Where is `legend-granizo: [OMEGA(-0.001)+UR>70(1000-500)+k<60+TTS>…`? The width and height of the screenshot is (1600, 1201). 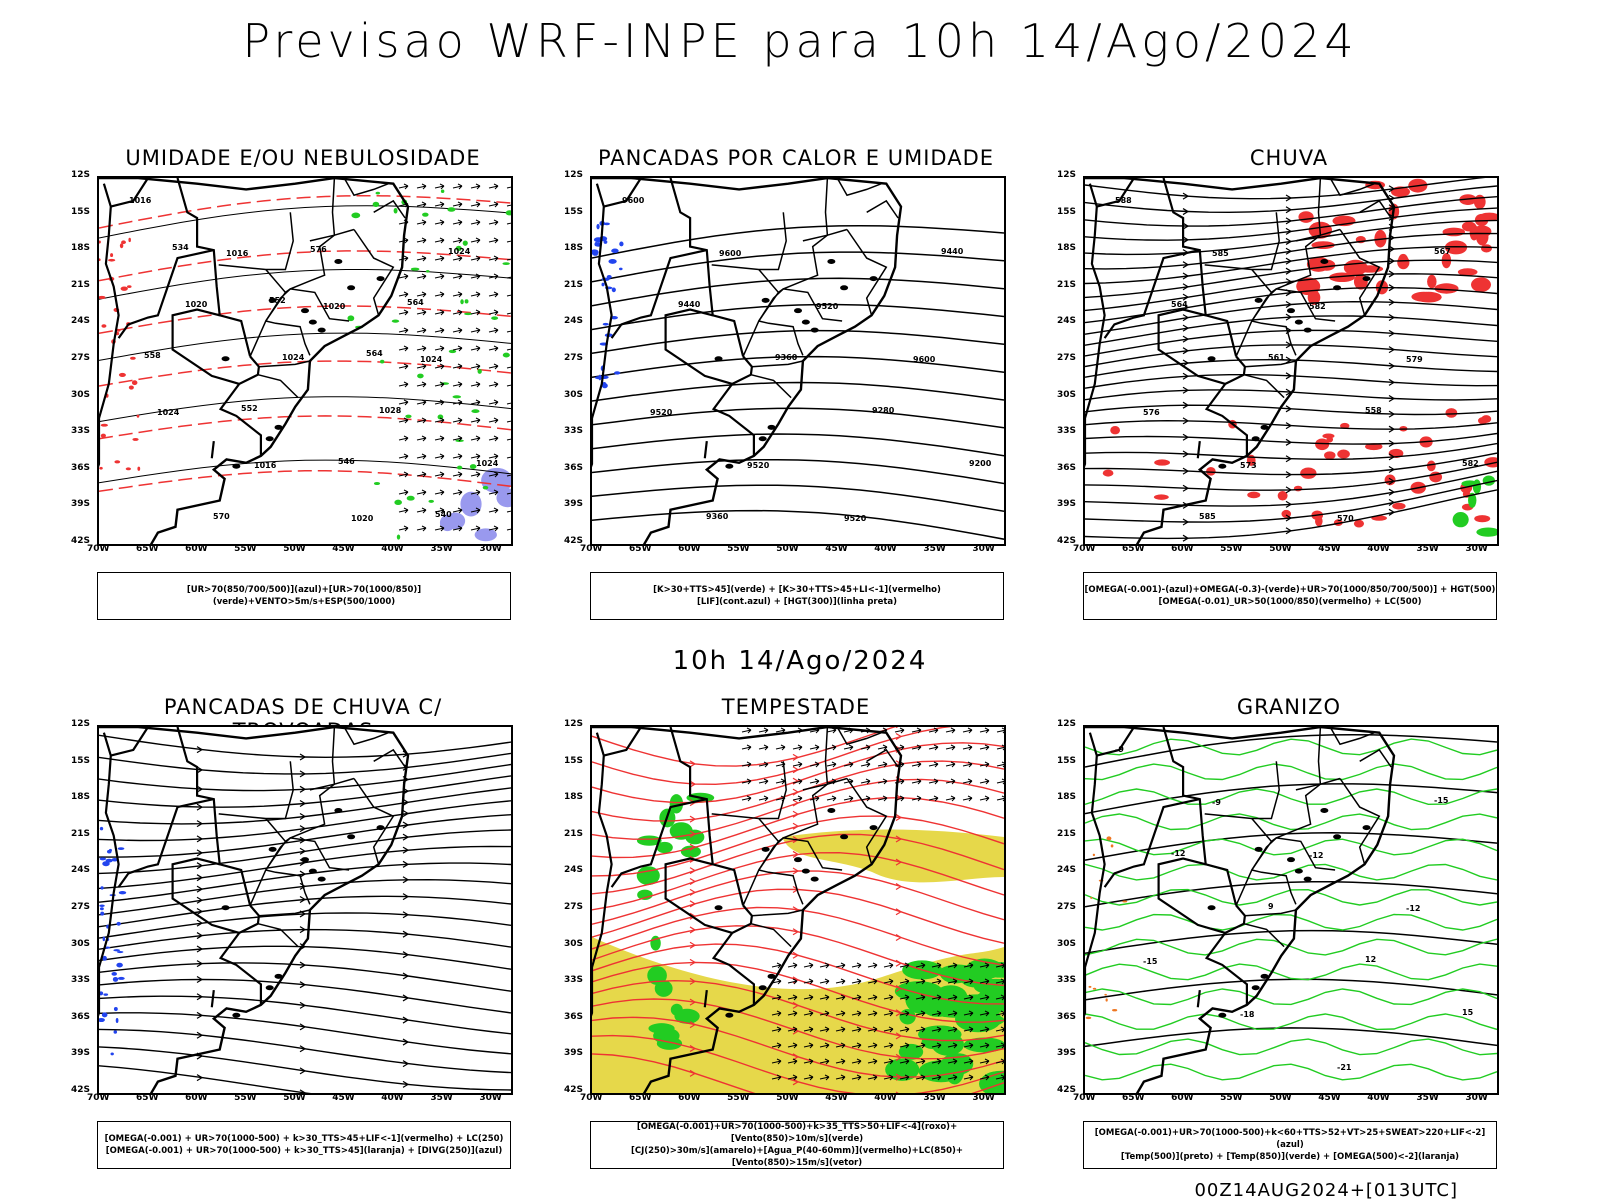
legend-granizo: [OMEGA(-0.001)+UR>70(1000-500)+k<60+TTS>… is located at coordinates (1290, 1145).